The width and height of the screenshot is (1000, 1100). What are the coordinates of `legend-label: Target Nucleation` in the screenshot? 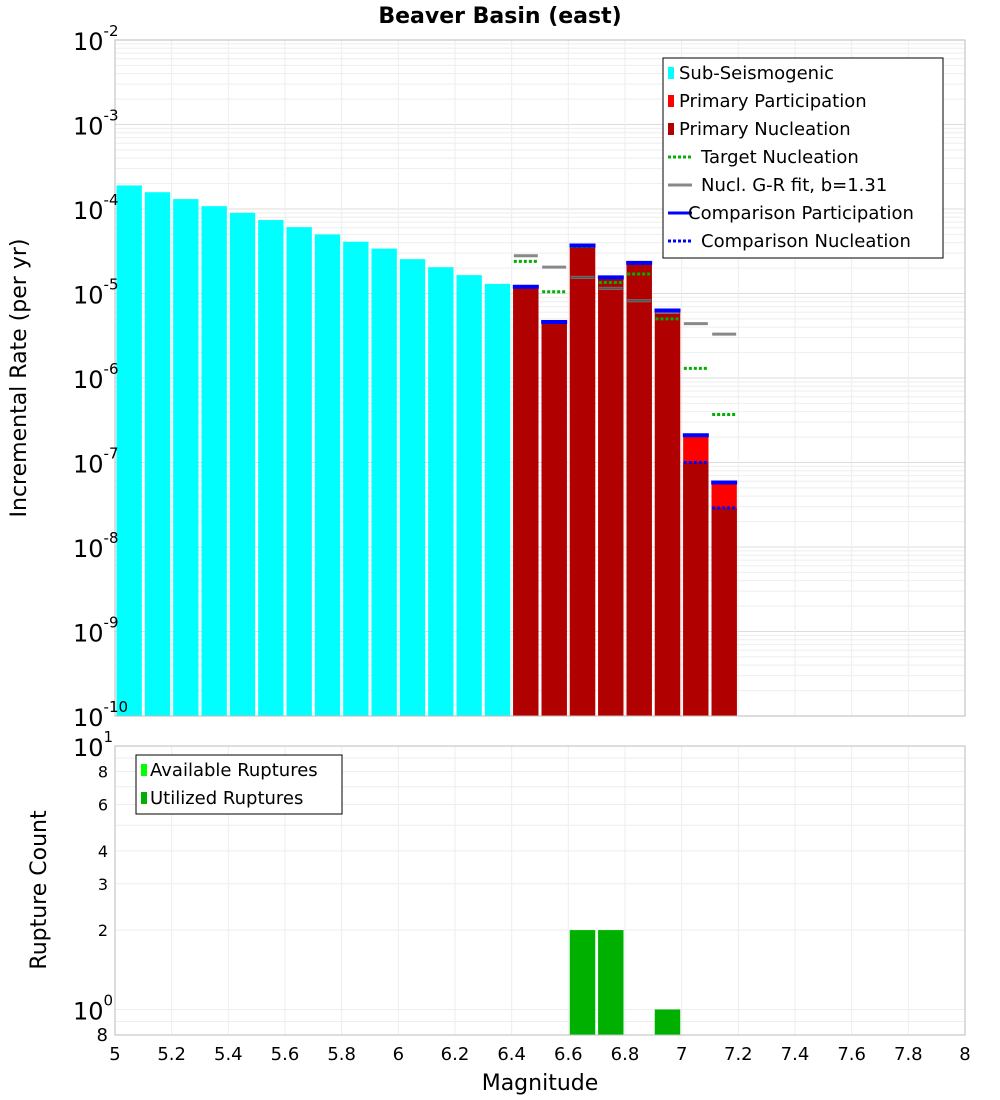 It's located at (779, 157).